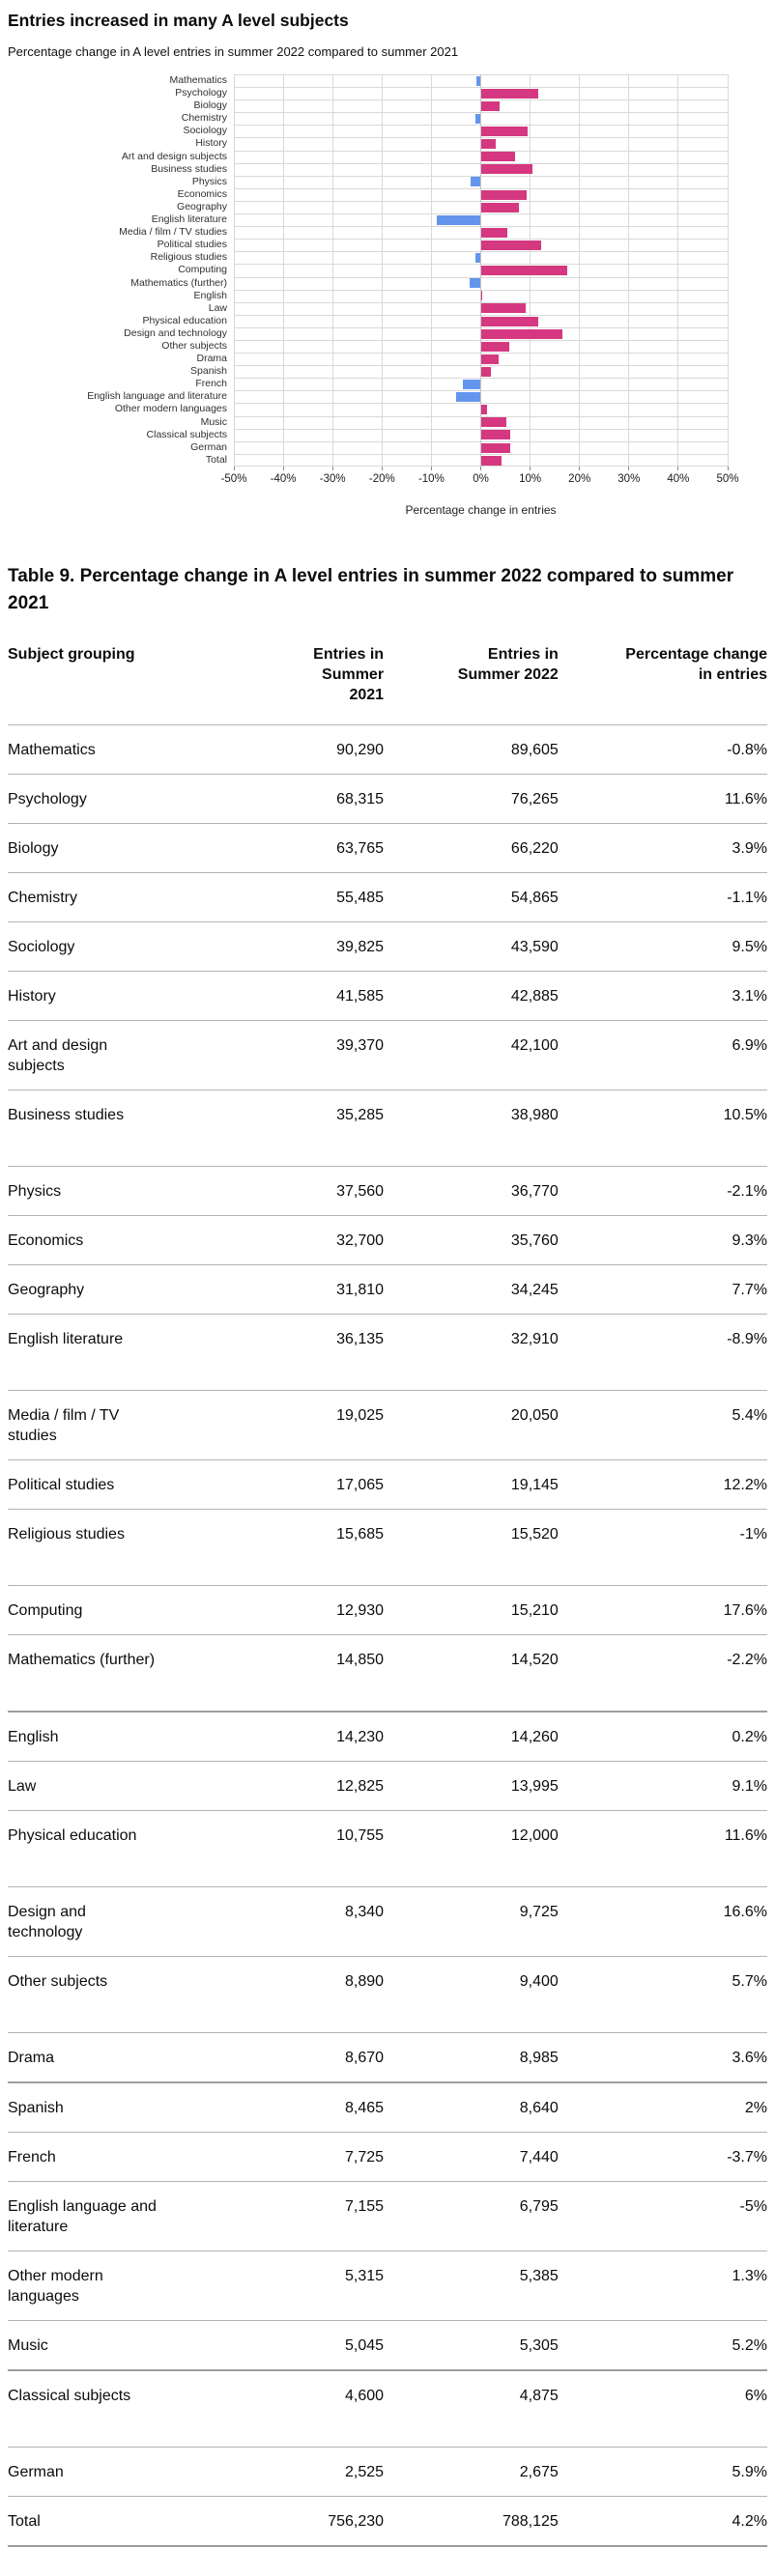  Describe the element at coordinates (216, 459) in the screenshot. I see `chart-row-label: Total` at that location.